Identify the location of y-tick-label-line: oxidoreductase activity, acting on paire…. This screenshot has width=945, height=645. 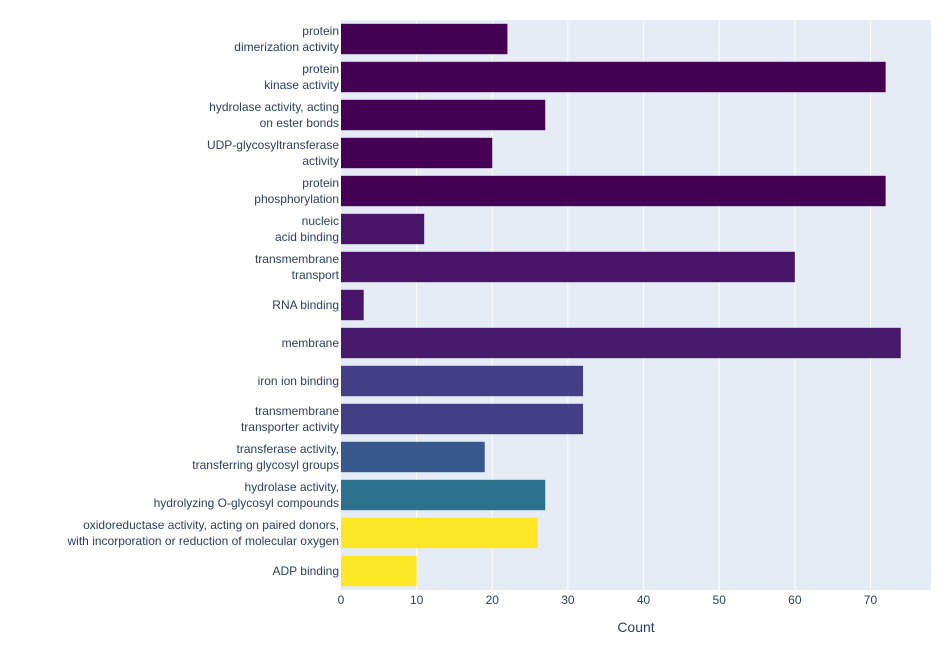
(211, 525).